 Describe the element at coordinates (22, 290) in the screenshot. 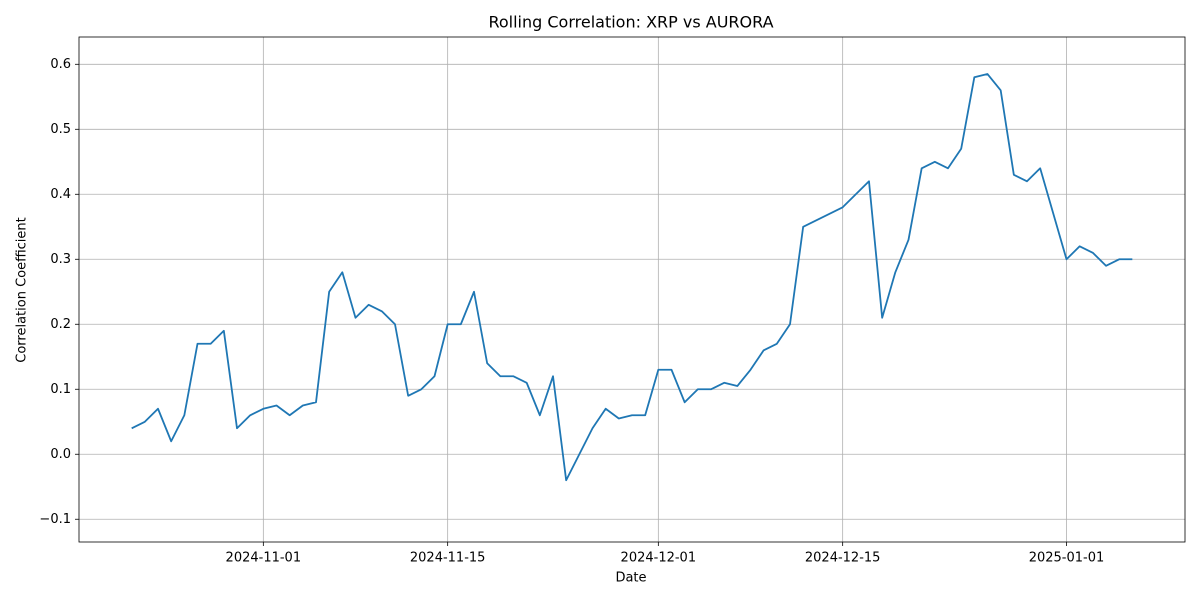

I see `y-axis-label: Correlation Coefficient` at that location.